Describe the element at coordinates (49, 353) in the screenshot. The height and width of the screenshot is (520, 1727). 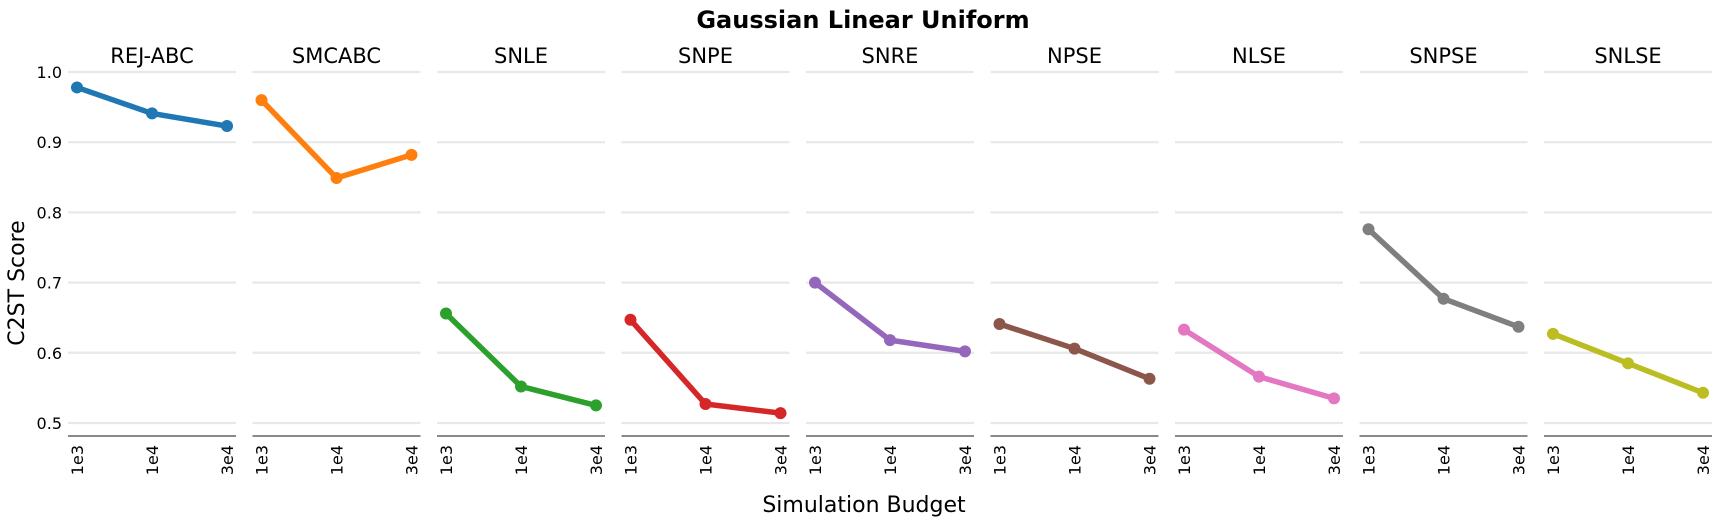
I see `y-tick-label: 0.6` at that location.